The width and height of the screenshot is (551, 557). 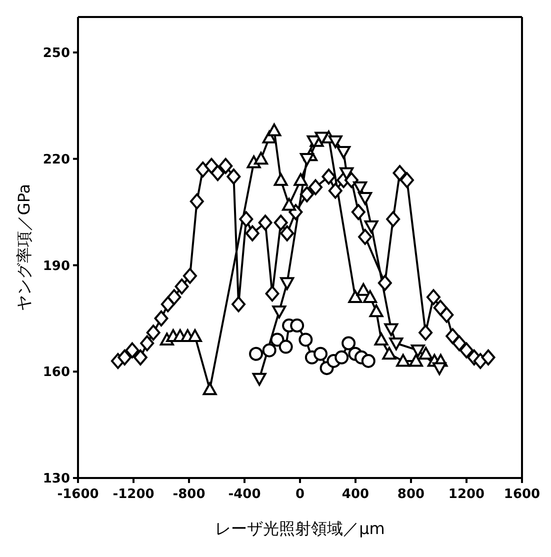 I want to click on x-tick-label: 1200, so click(x=466, y=494).